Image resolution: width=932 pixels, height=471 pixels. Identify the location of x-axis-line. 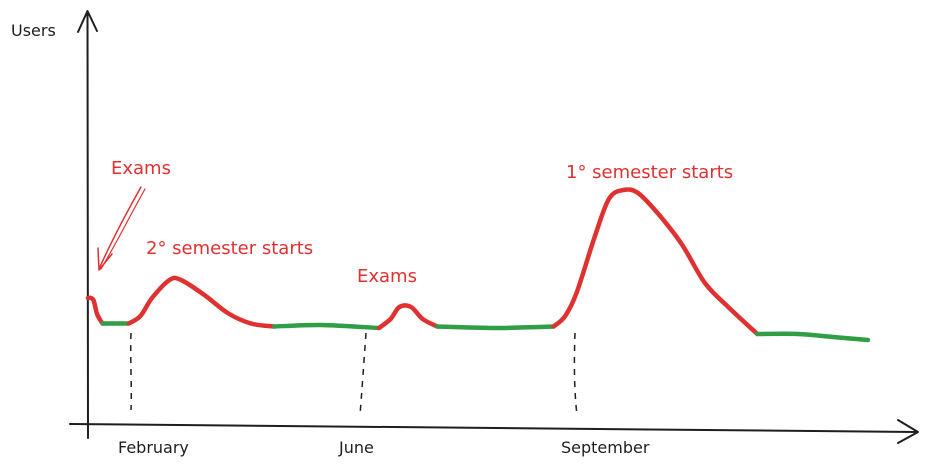
(493, 428).